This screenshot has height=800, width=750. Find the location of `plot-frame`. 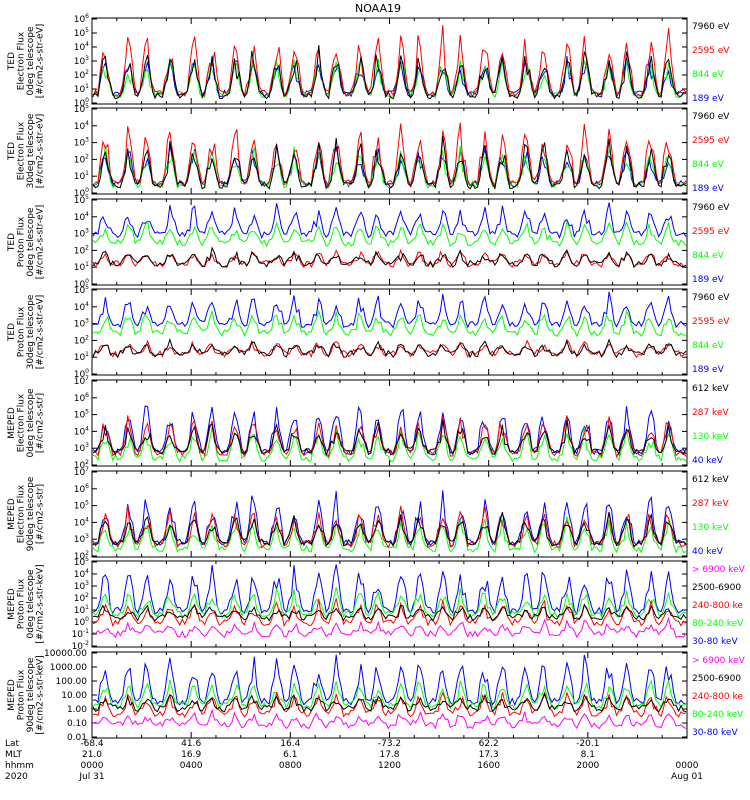

plot-frame is located at coordinates (389, 695).